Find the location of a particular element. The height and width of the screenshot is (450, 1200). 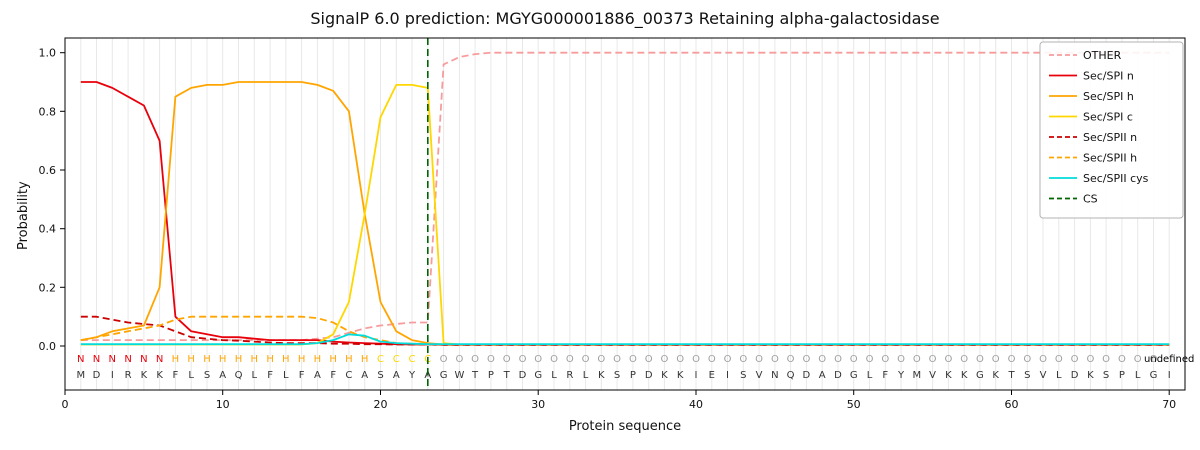

svg-text: 0.8 is located at coordinates (48, 111).